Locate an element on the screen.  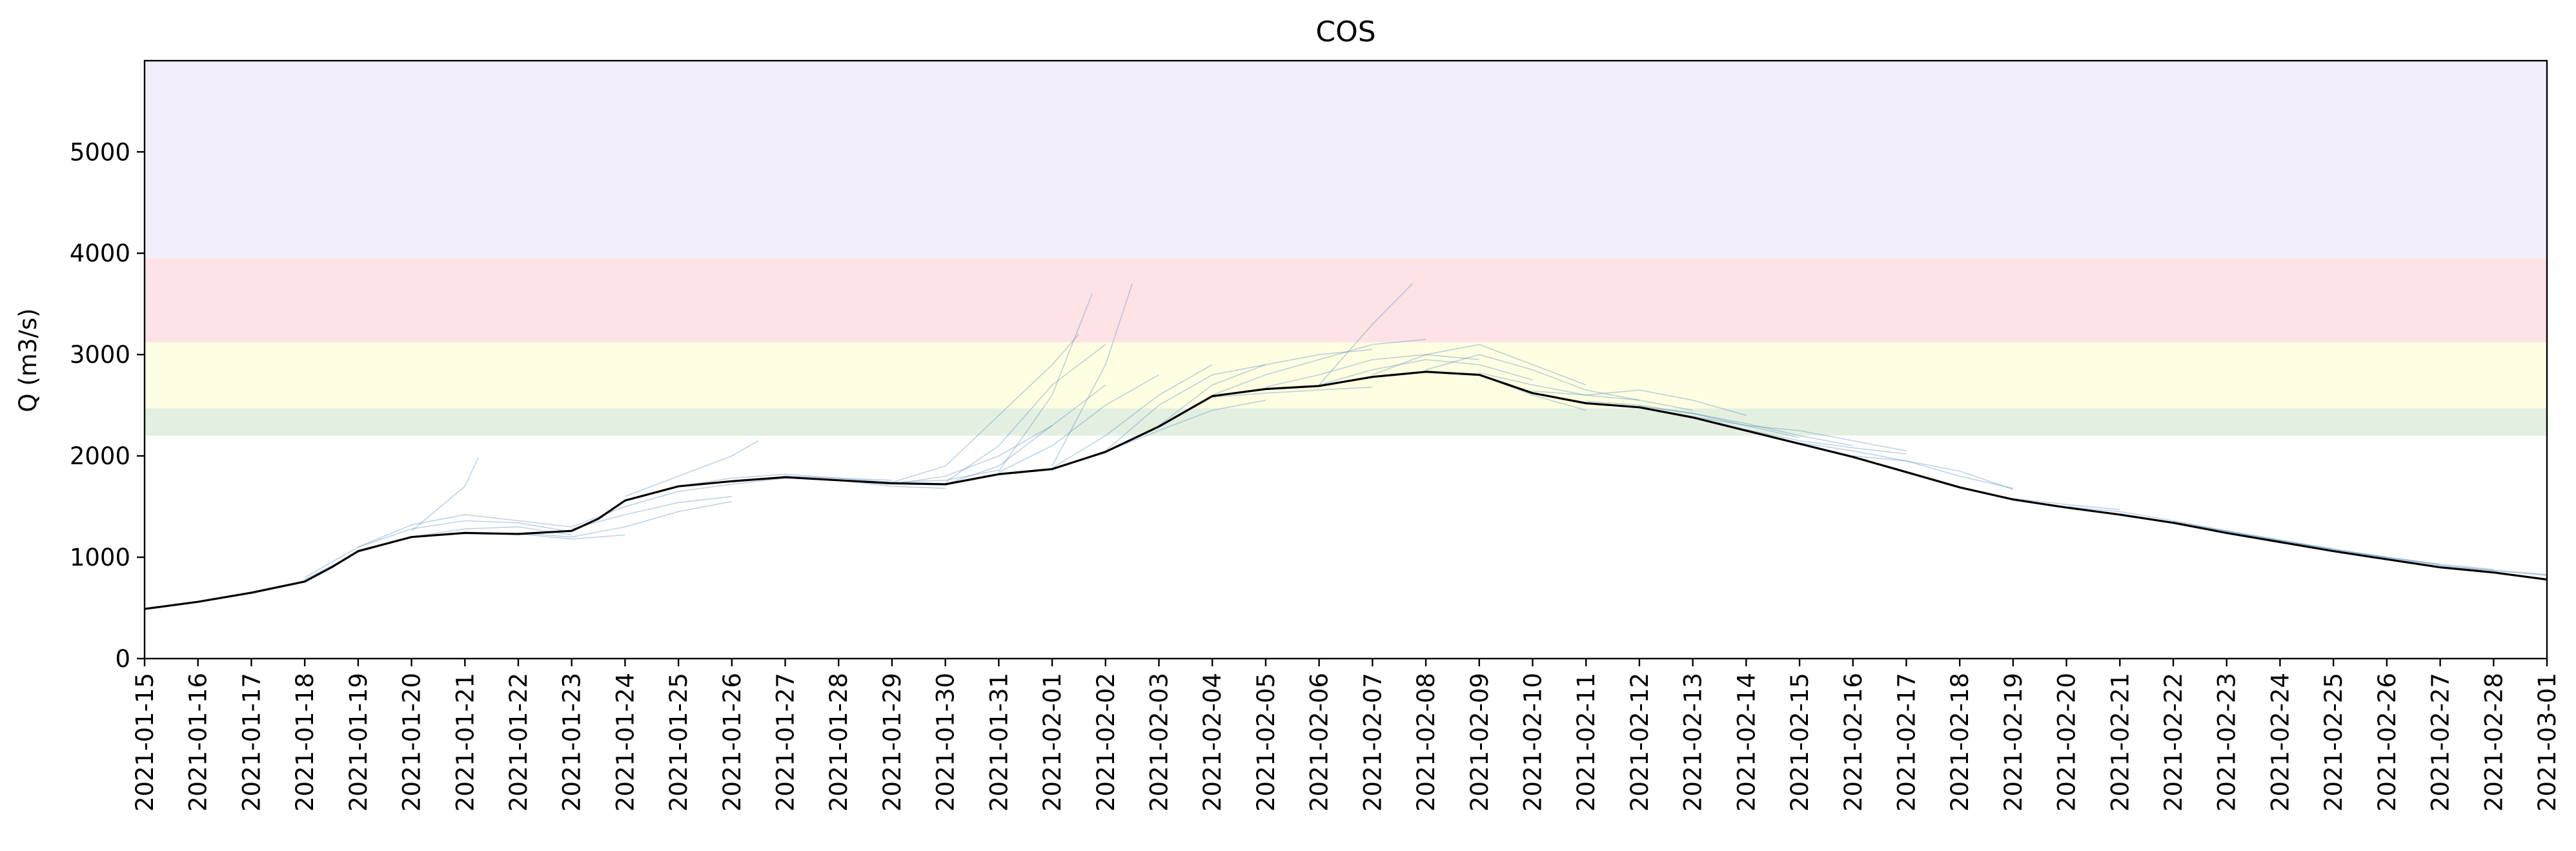
x-tick-label-2021-02-11: 2021-02-11 is located at coordinates (1586, 742).